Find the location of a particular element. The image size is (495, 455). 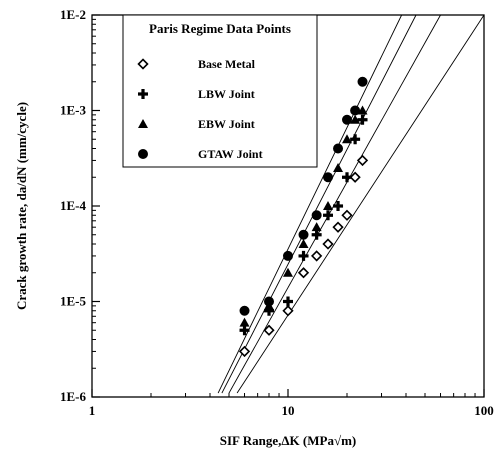

y-tick-label: 1E-2 is located at coordinates (73, 14).